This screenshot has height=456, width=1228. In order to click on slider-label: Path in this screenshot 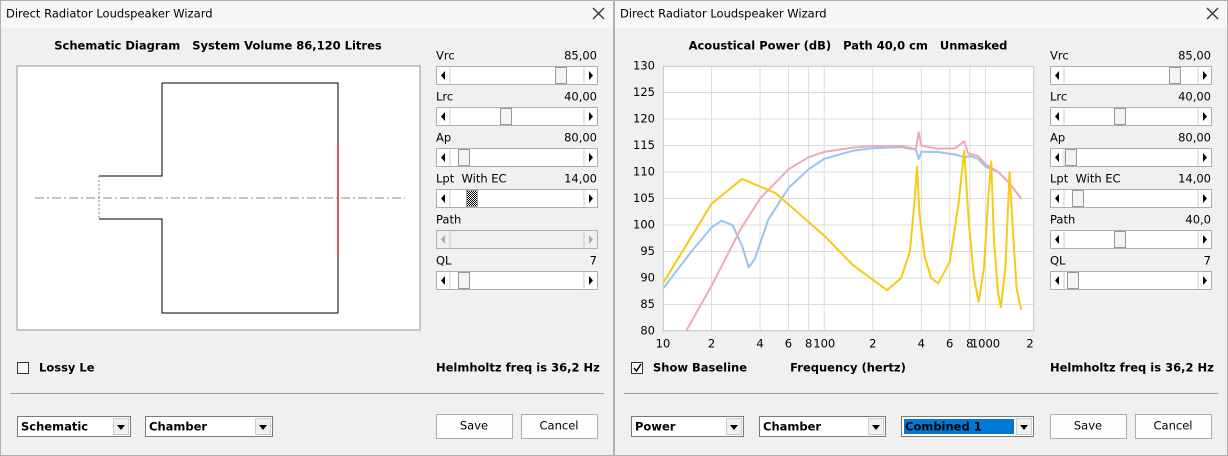, I will do `click(1062, 220)`.